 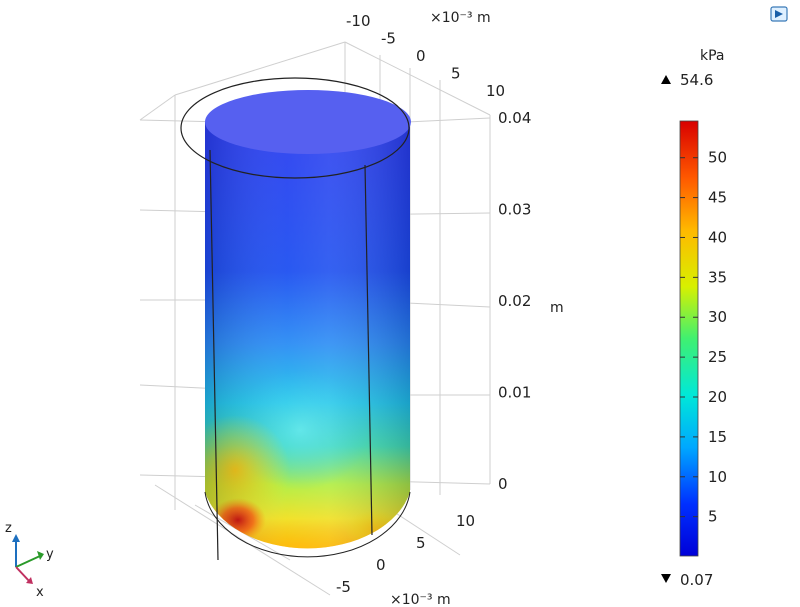 I want to click on z-axis-unit: m, so click(x=557, y=308).